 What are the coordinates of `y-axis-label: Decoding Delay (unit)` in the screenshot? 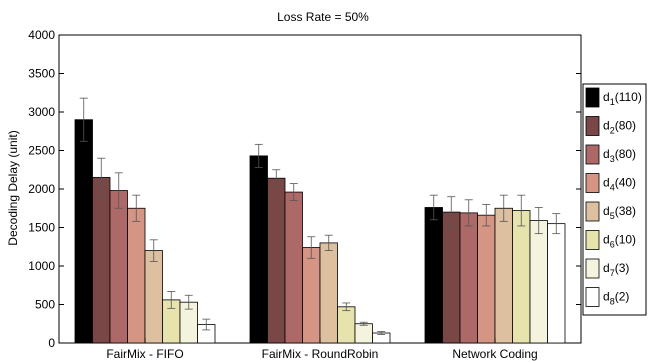 It's located at (13, 187).